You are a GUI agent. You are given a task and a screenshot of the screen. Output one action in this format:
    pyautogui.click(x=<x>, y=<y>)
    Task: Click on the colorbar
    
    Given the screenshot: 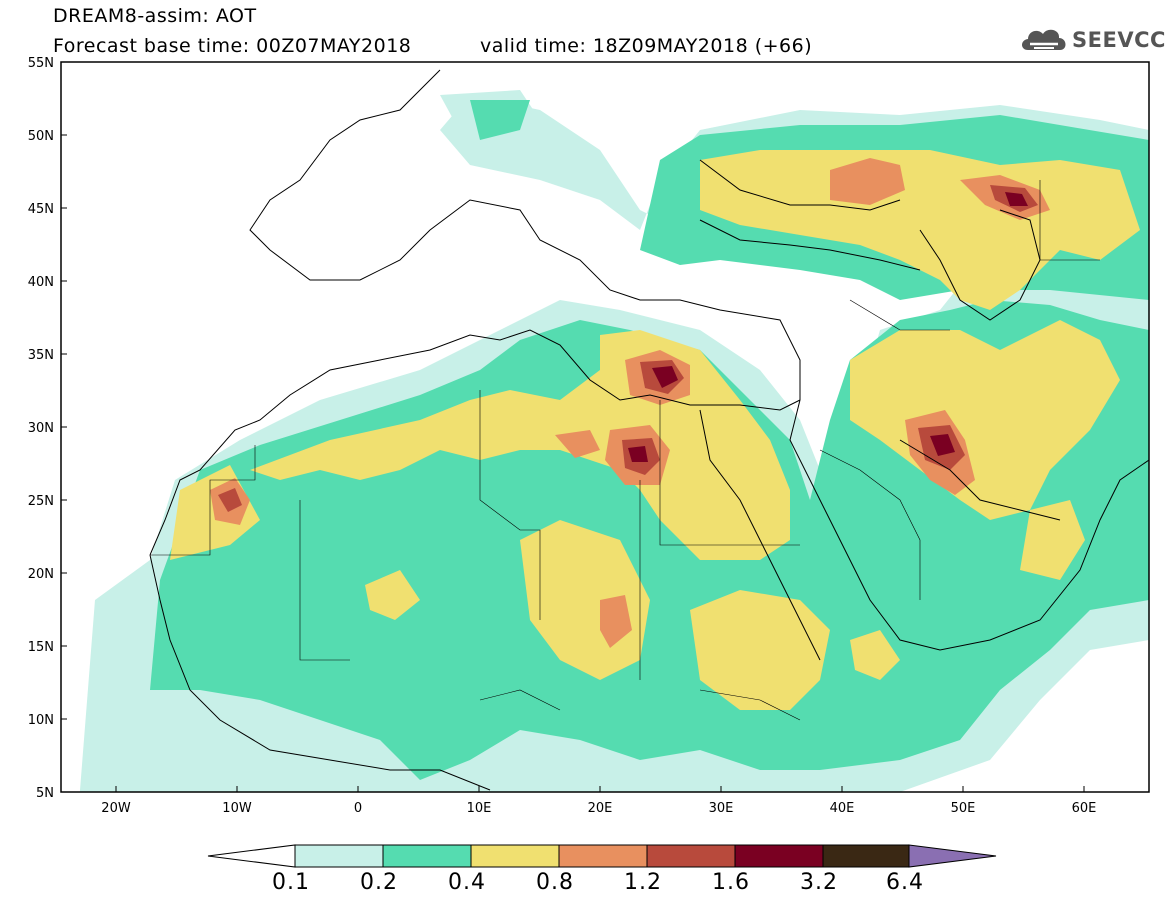 What is the action you would take?
    pyautogui.click(x=602, y=856)
    